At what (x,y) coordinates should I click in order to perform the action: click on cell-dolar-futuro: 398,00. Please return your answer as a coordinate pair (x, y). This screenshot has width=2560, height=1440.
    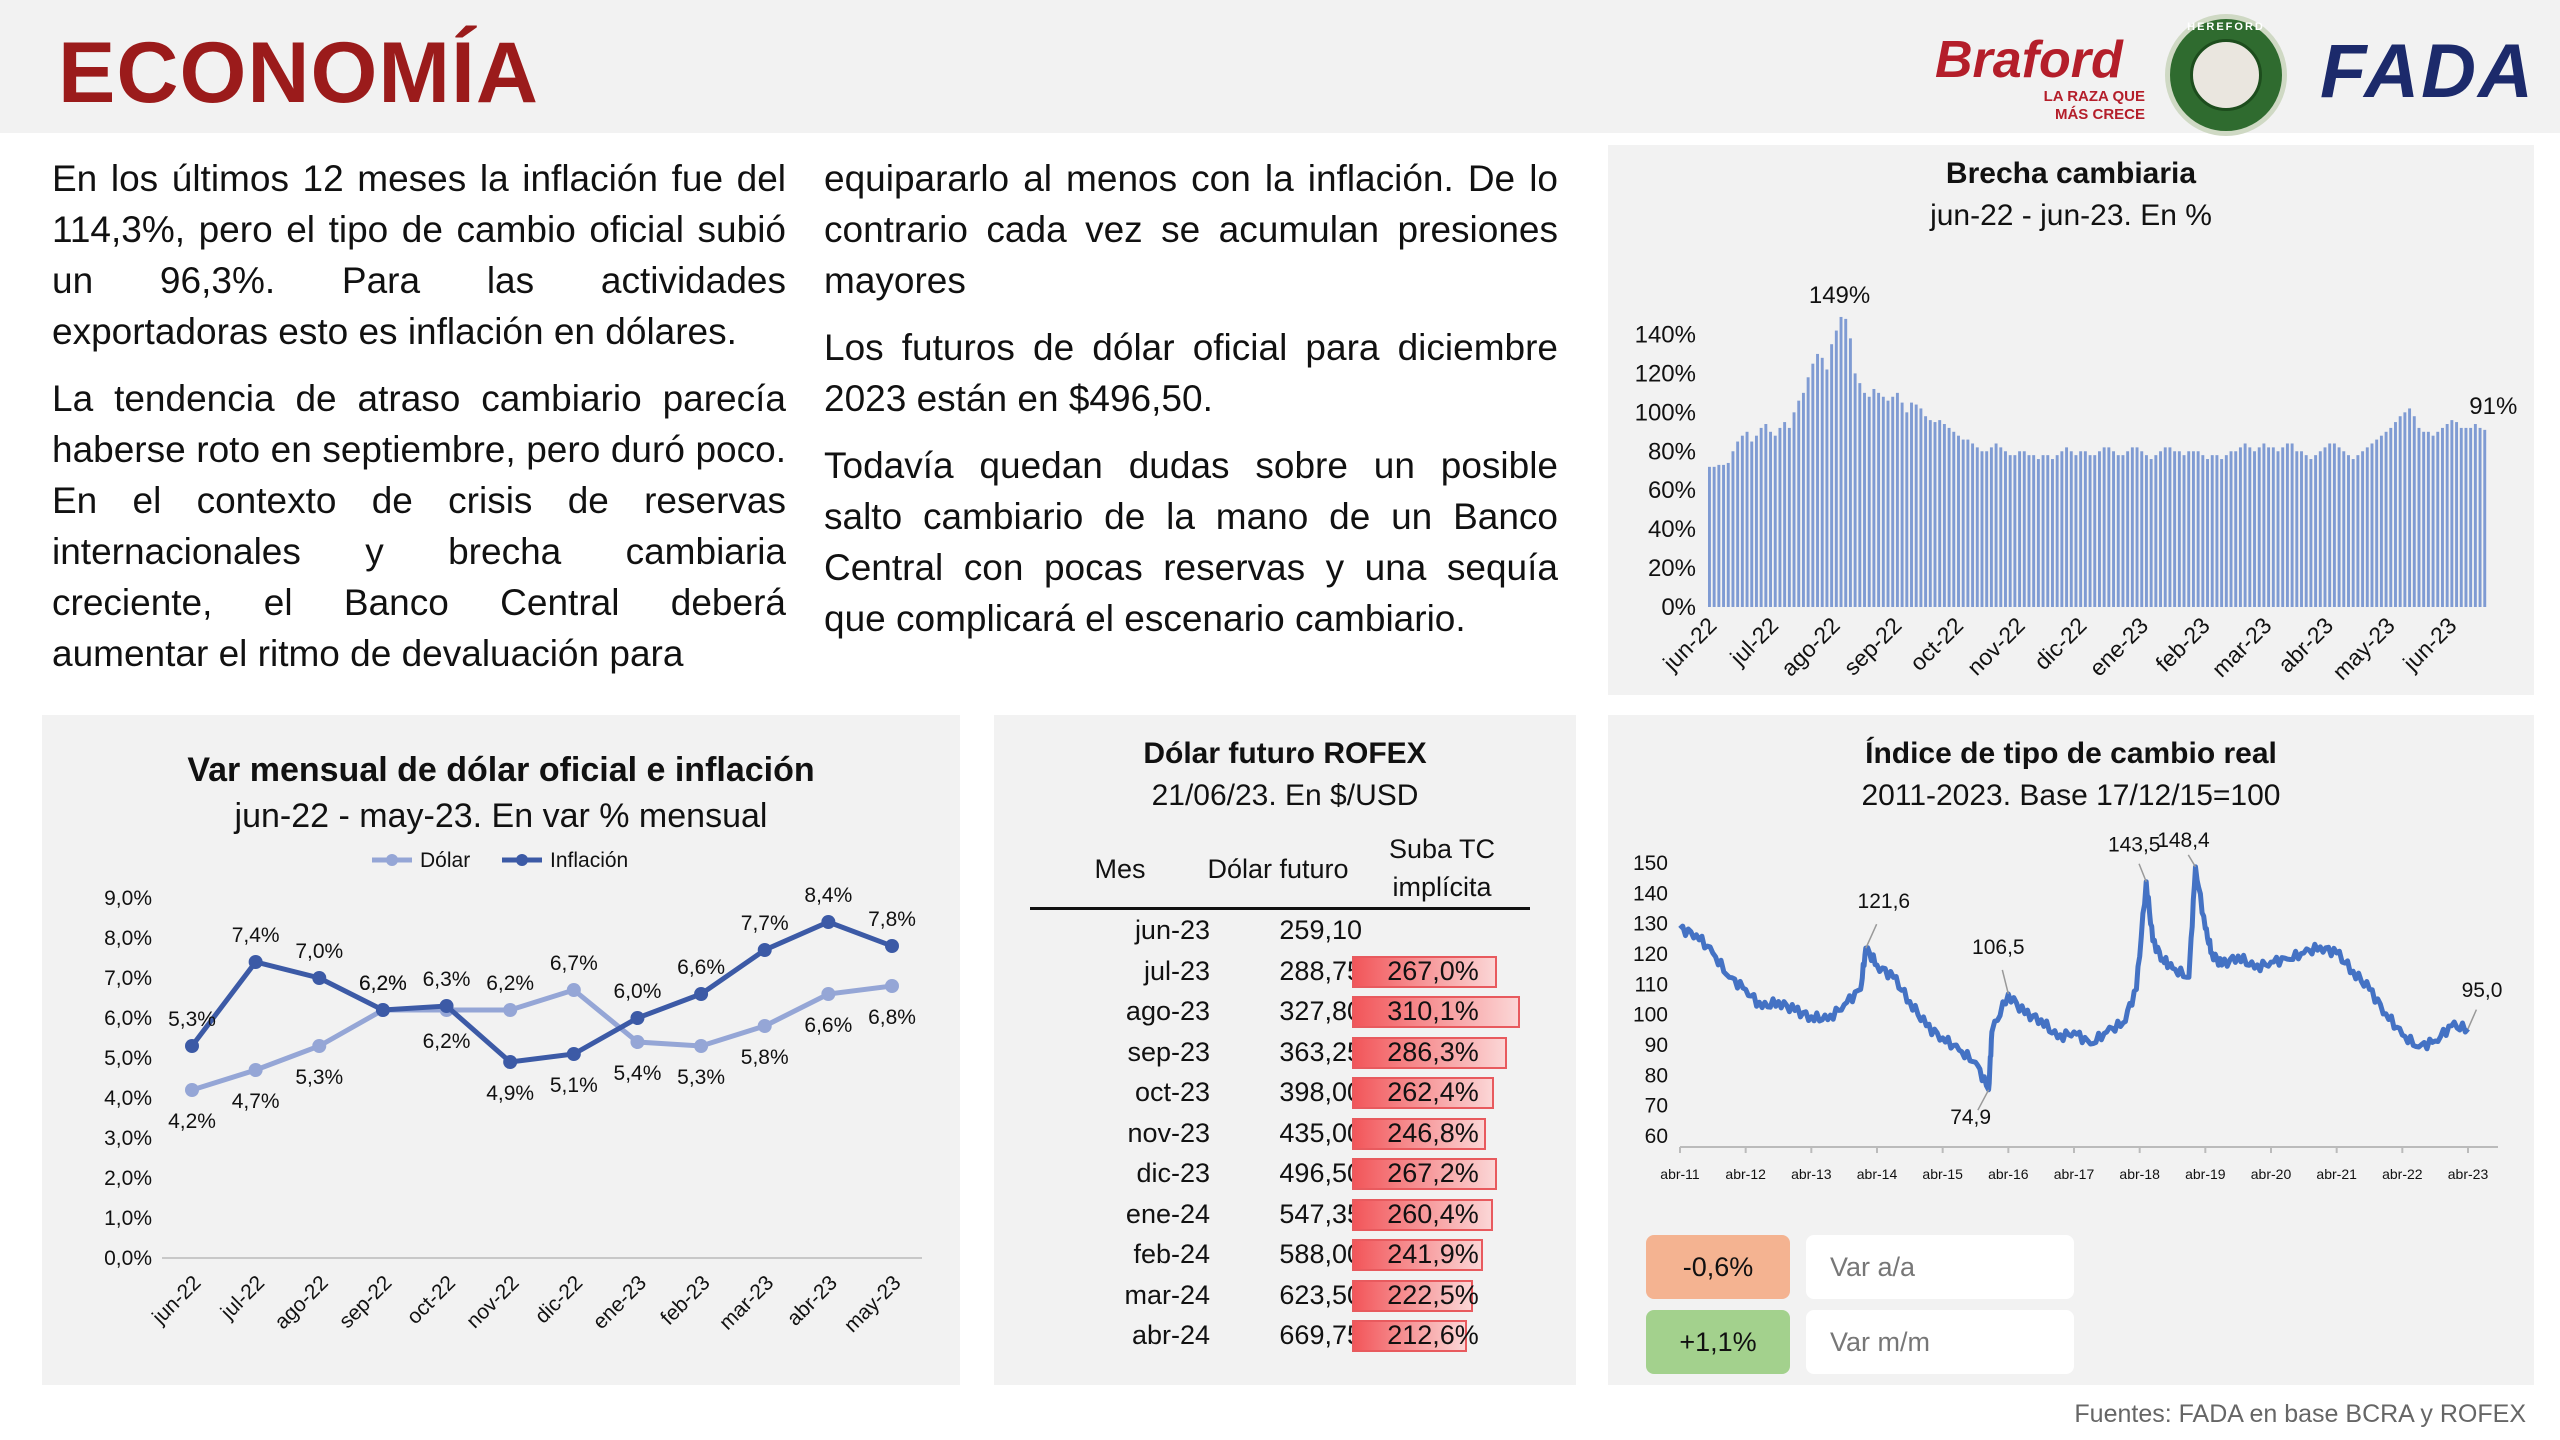
    Looking at the image, I should click on (1320, 1092).